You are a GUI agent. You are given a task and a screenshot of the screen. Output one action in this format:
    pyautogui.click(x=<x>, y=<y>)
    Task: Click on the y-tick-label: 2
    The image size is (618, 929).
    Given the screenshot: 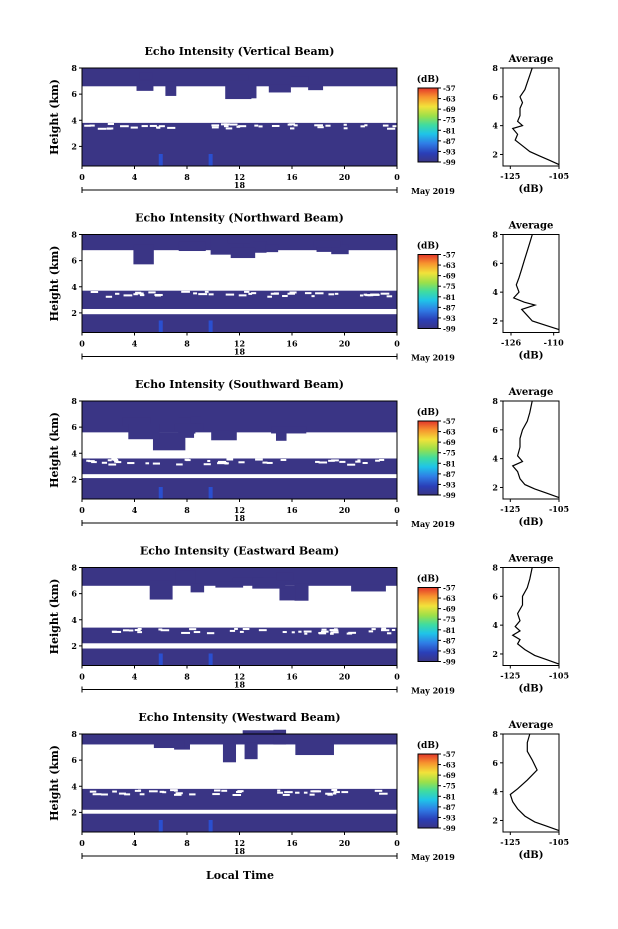 What is the action you would take?
    pyautogui.click(x=74, y=812)
    